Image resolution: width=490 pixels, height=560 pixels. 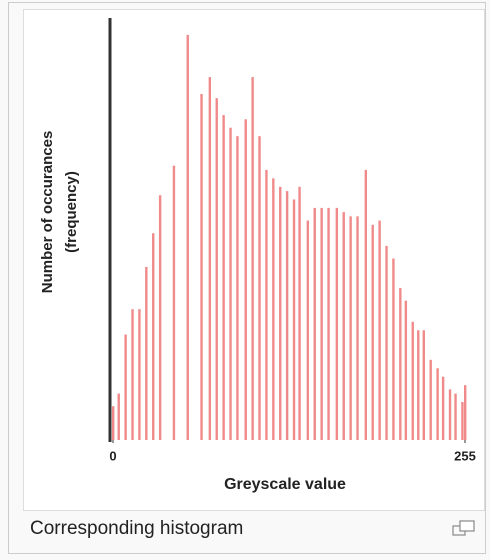 What do you see at coordinates (47, 212) in the screenshot?
I see `y-axis-label: Number of occurances` at bounding box center [47, 212].